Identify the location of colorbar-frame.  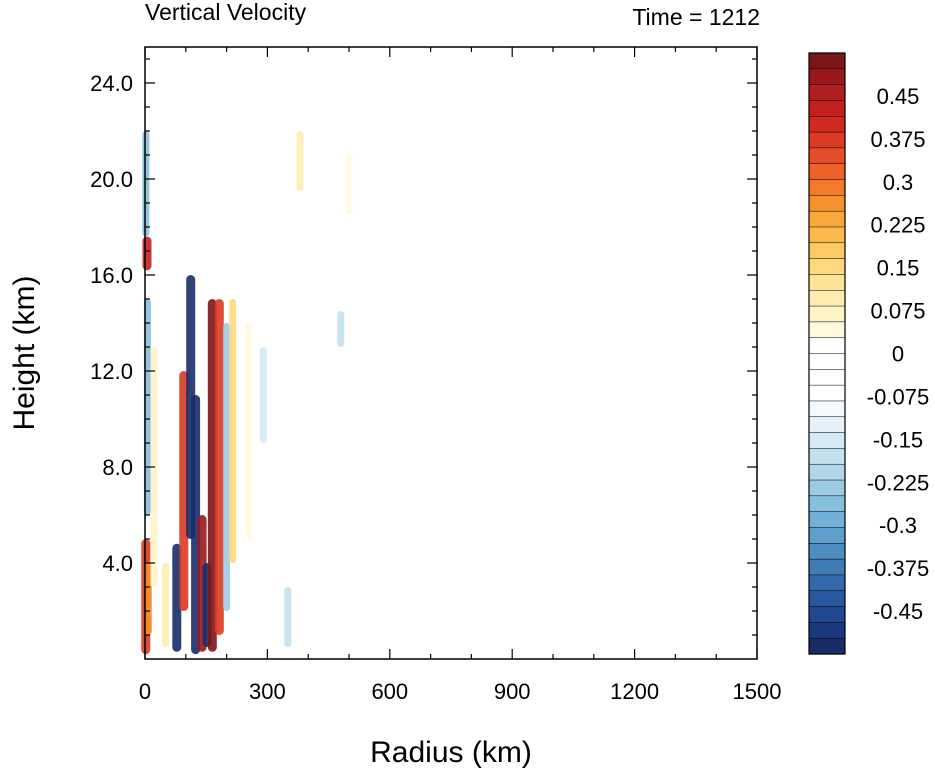
(827, 353).